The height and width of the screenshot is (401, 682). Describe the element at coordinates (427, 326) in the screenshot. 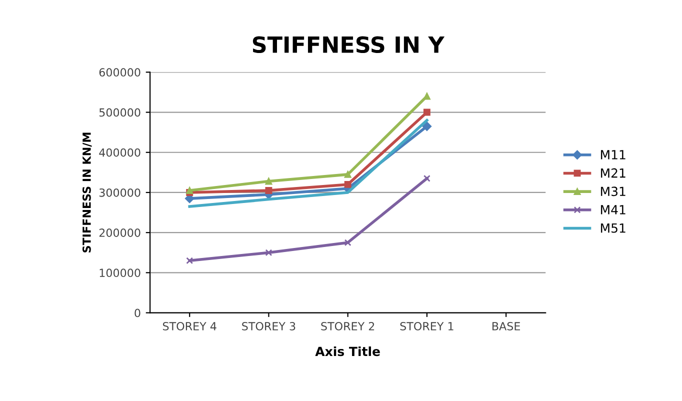

I see `x-tick-label: STOREY 1` at that location.